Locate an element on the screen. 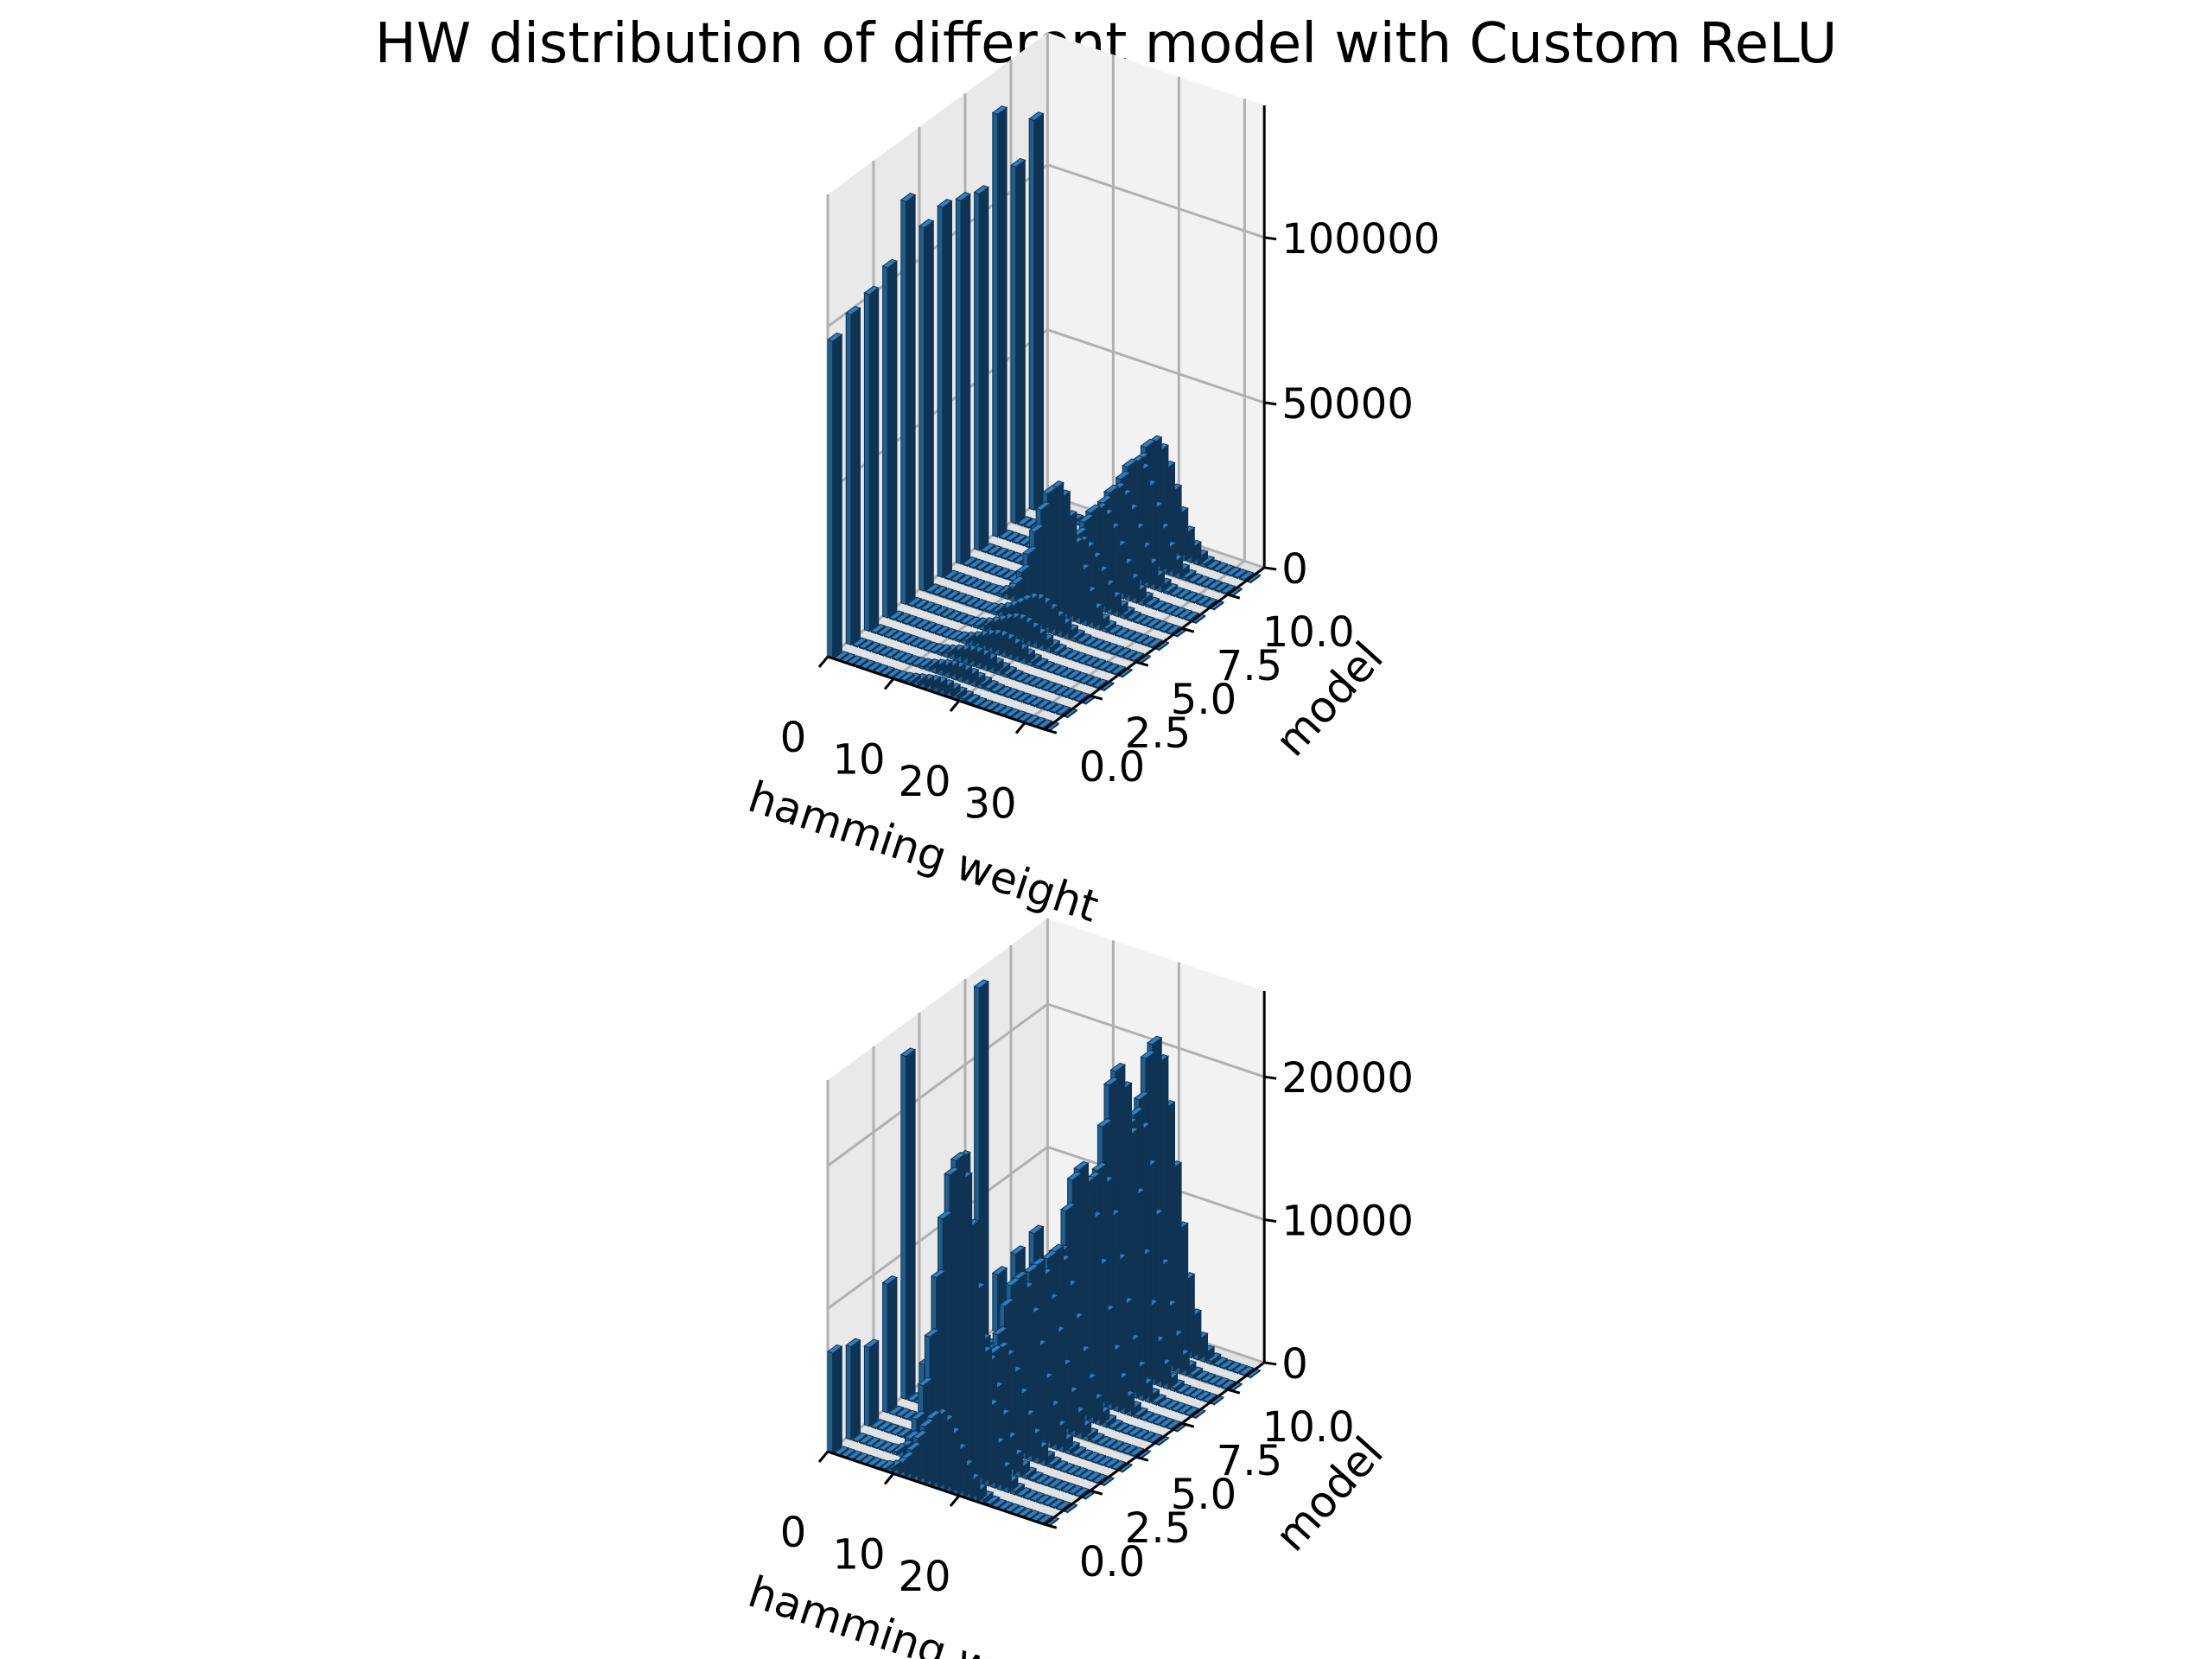  y-tick-label: 5.0 is located at coordinates (1203, 700).